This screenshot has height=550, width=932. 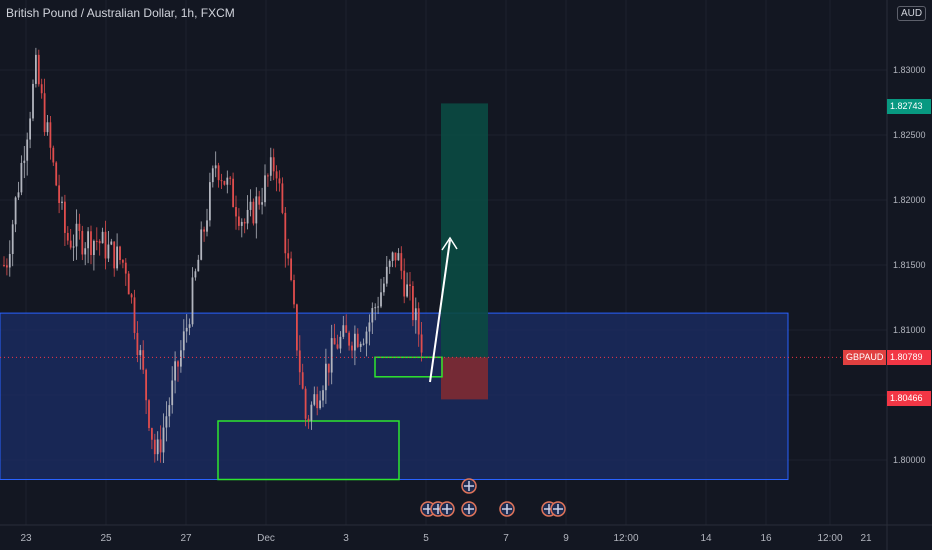 What do you see at coordinates (464, 378) in the screenshot?
I see `stop-zone-box` at bounding box center [464, 378].